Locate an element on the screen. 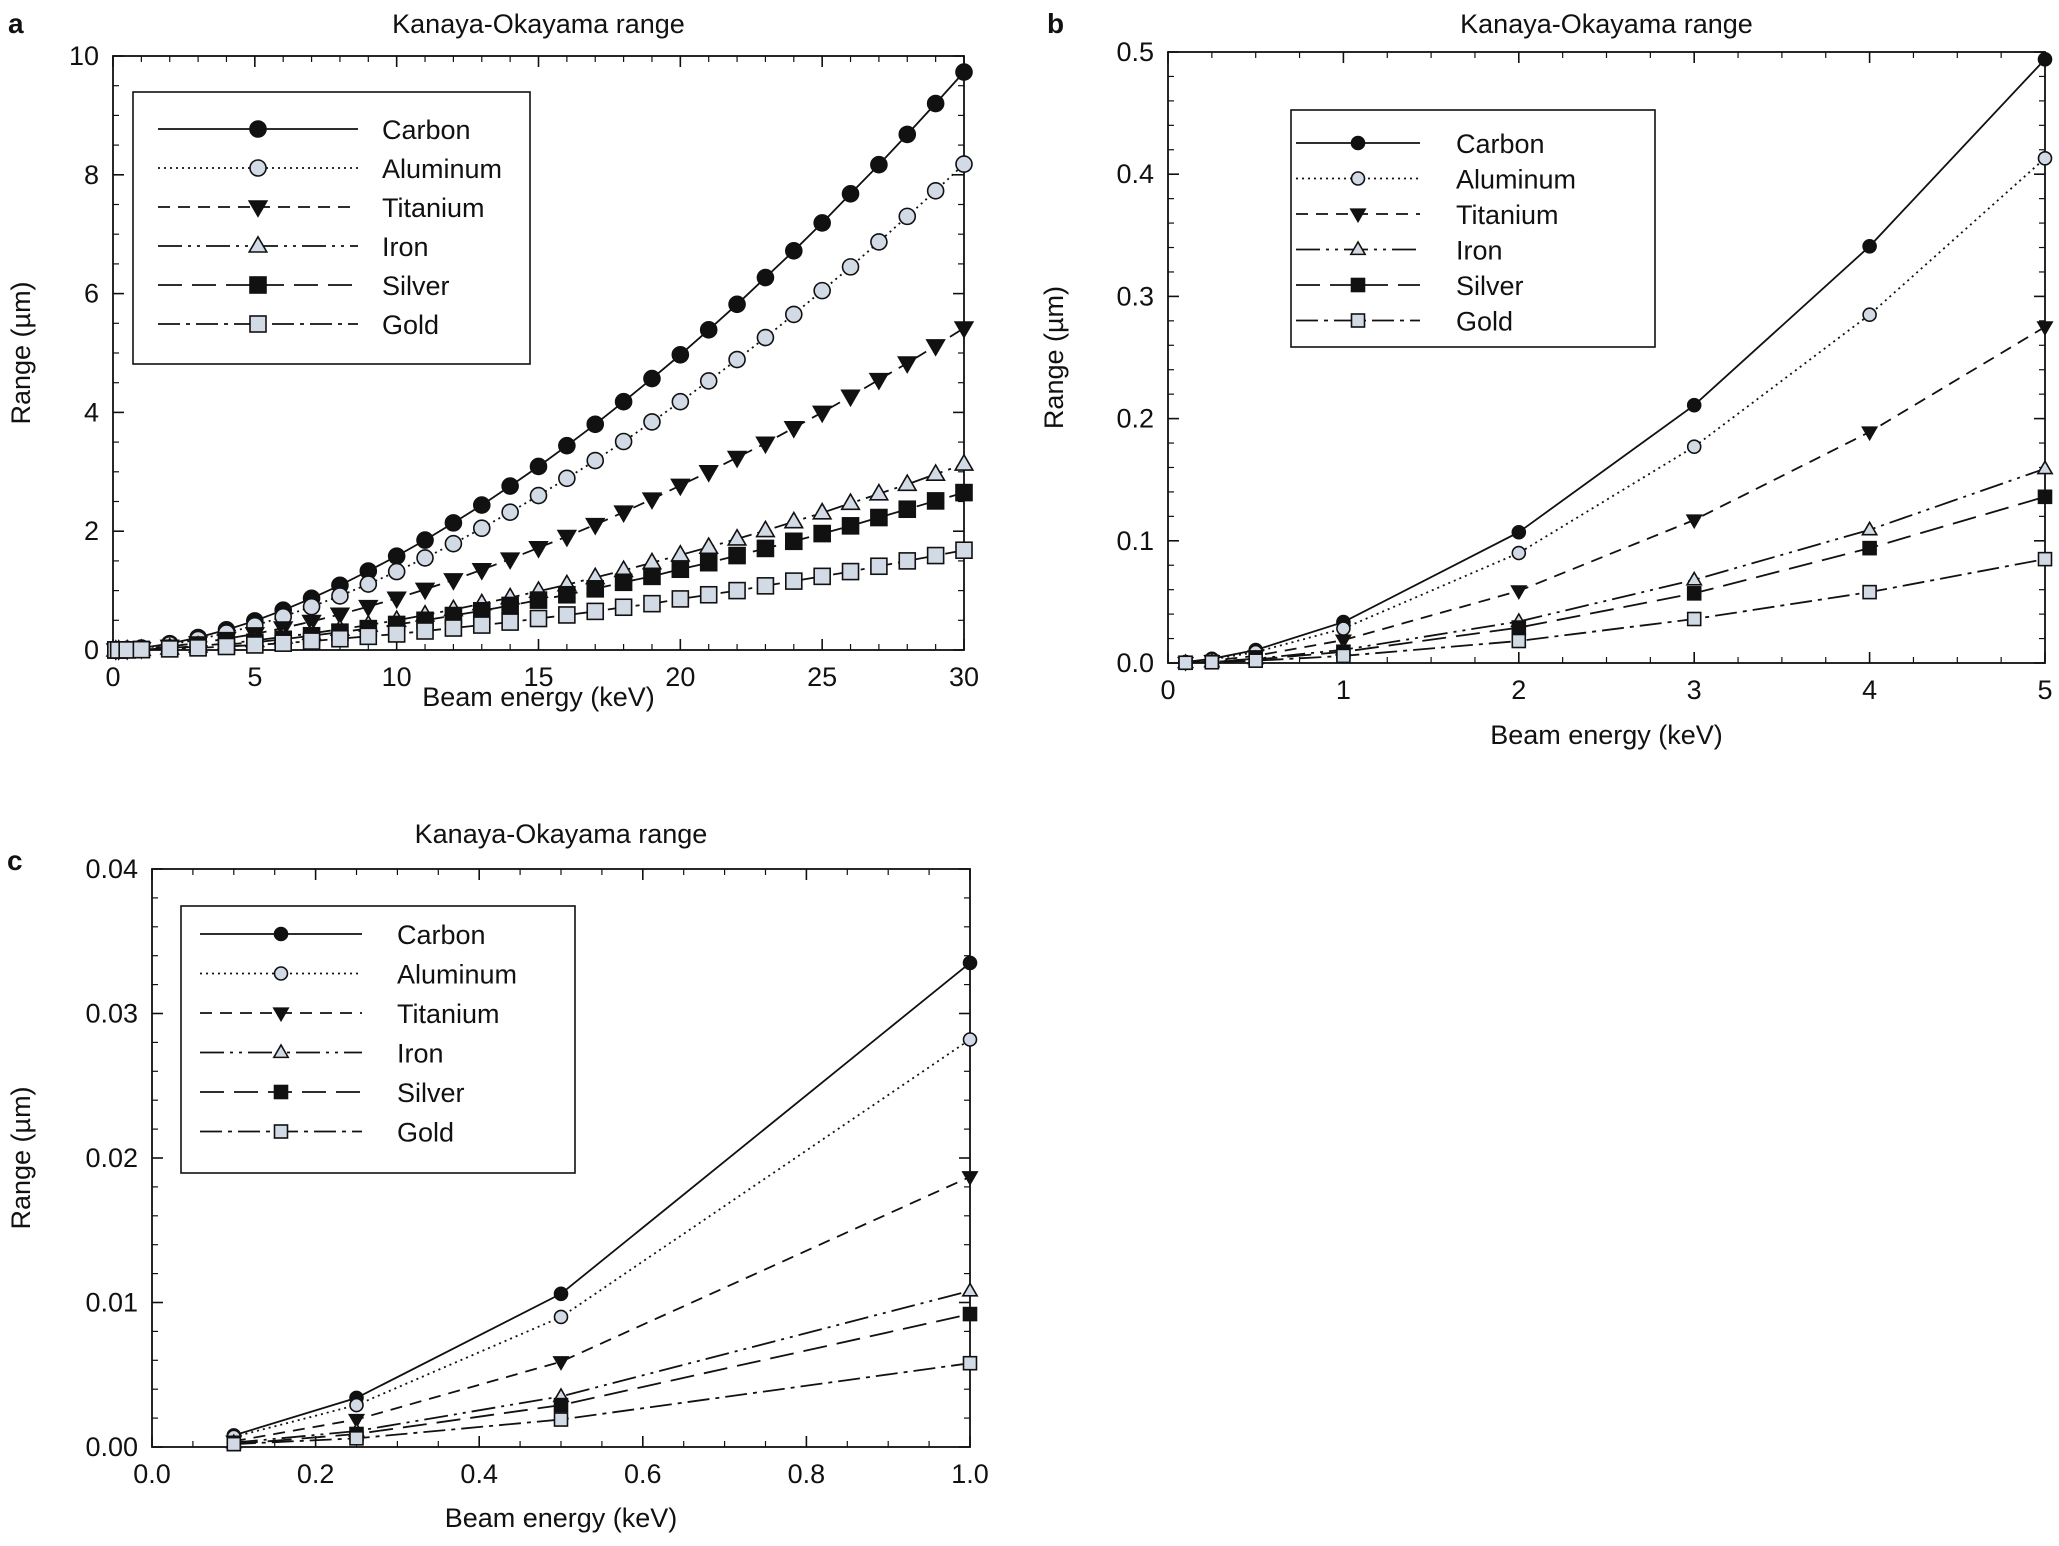 Image resolution: width=2059 pixels, height=1546 pixels. series-line-silver is located at coordinates (602, 1379).